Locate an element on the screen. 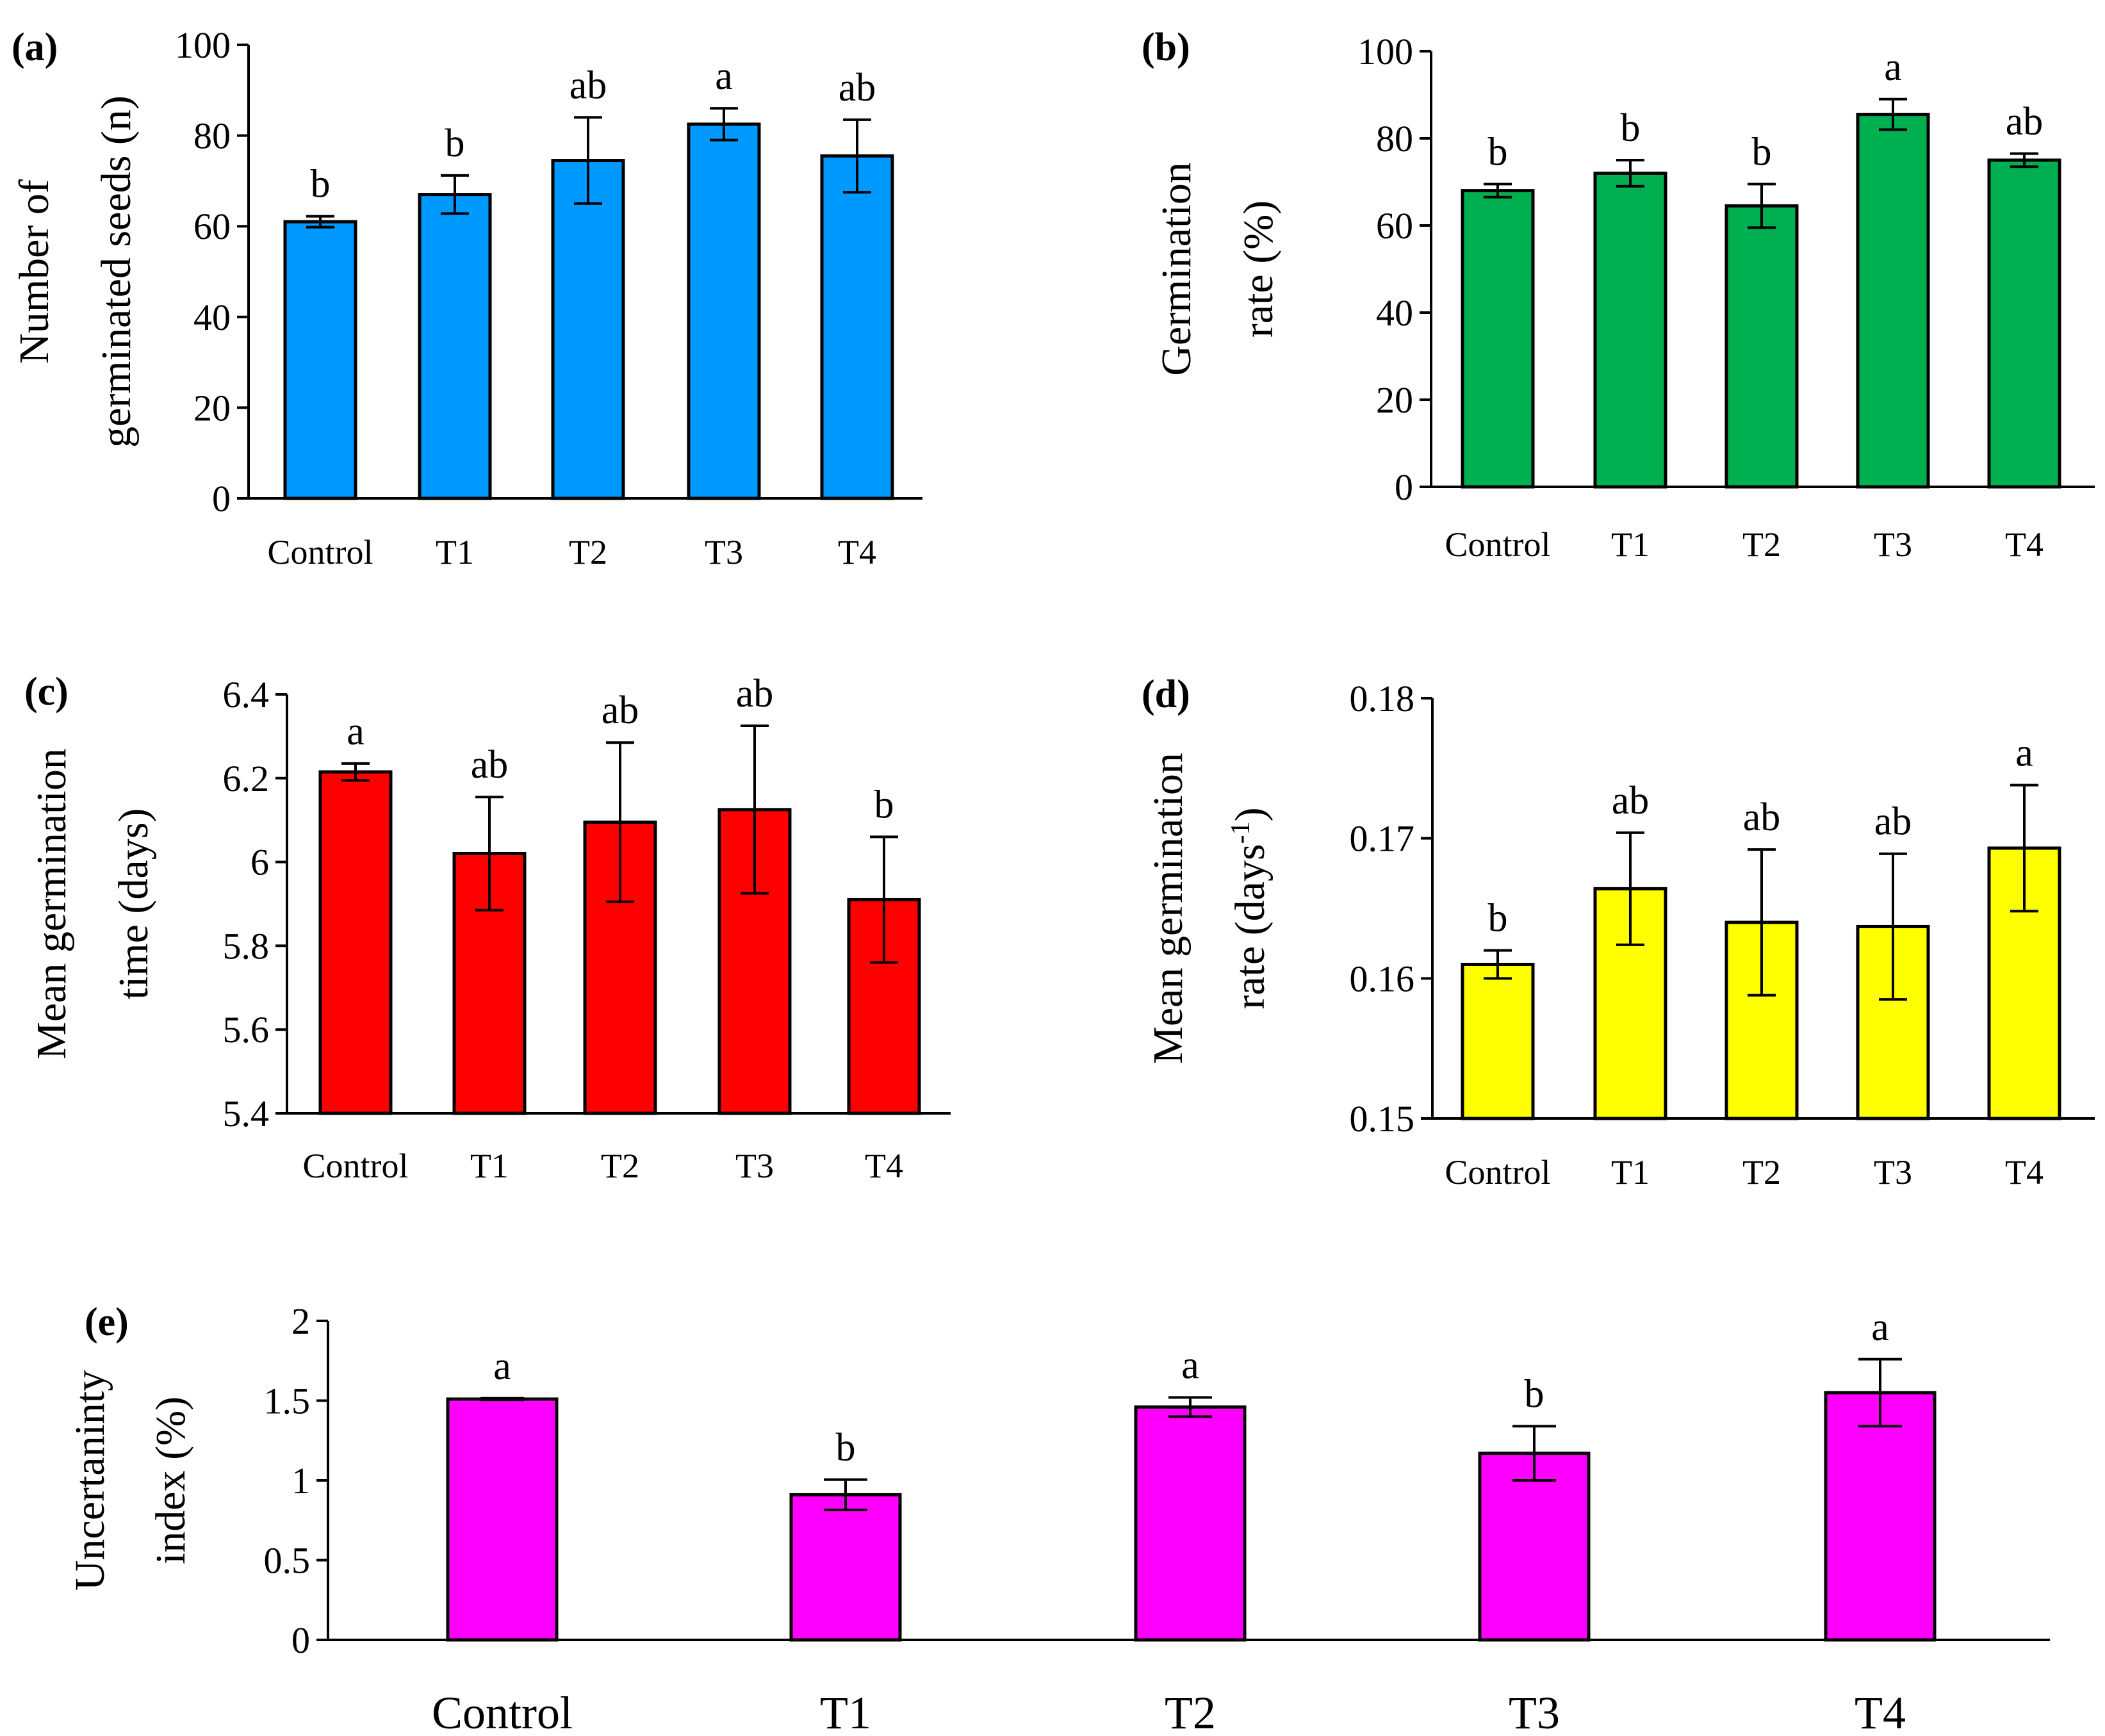 This screenshot has height=1736, width=2105. y-tick-label: 0.18 is located at coordinates (1382, 698).